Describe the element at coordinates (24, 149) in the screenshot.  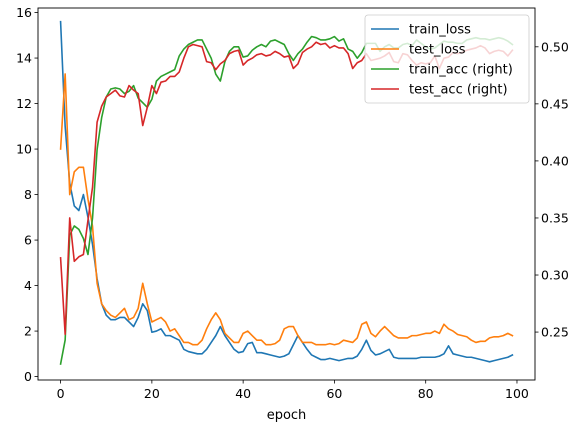
I see `y-tick-left-label: 10` at that location.